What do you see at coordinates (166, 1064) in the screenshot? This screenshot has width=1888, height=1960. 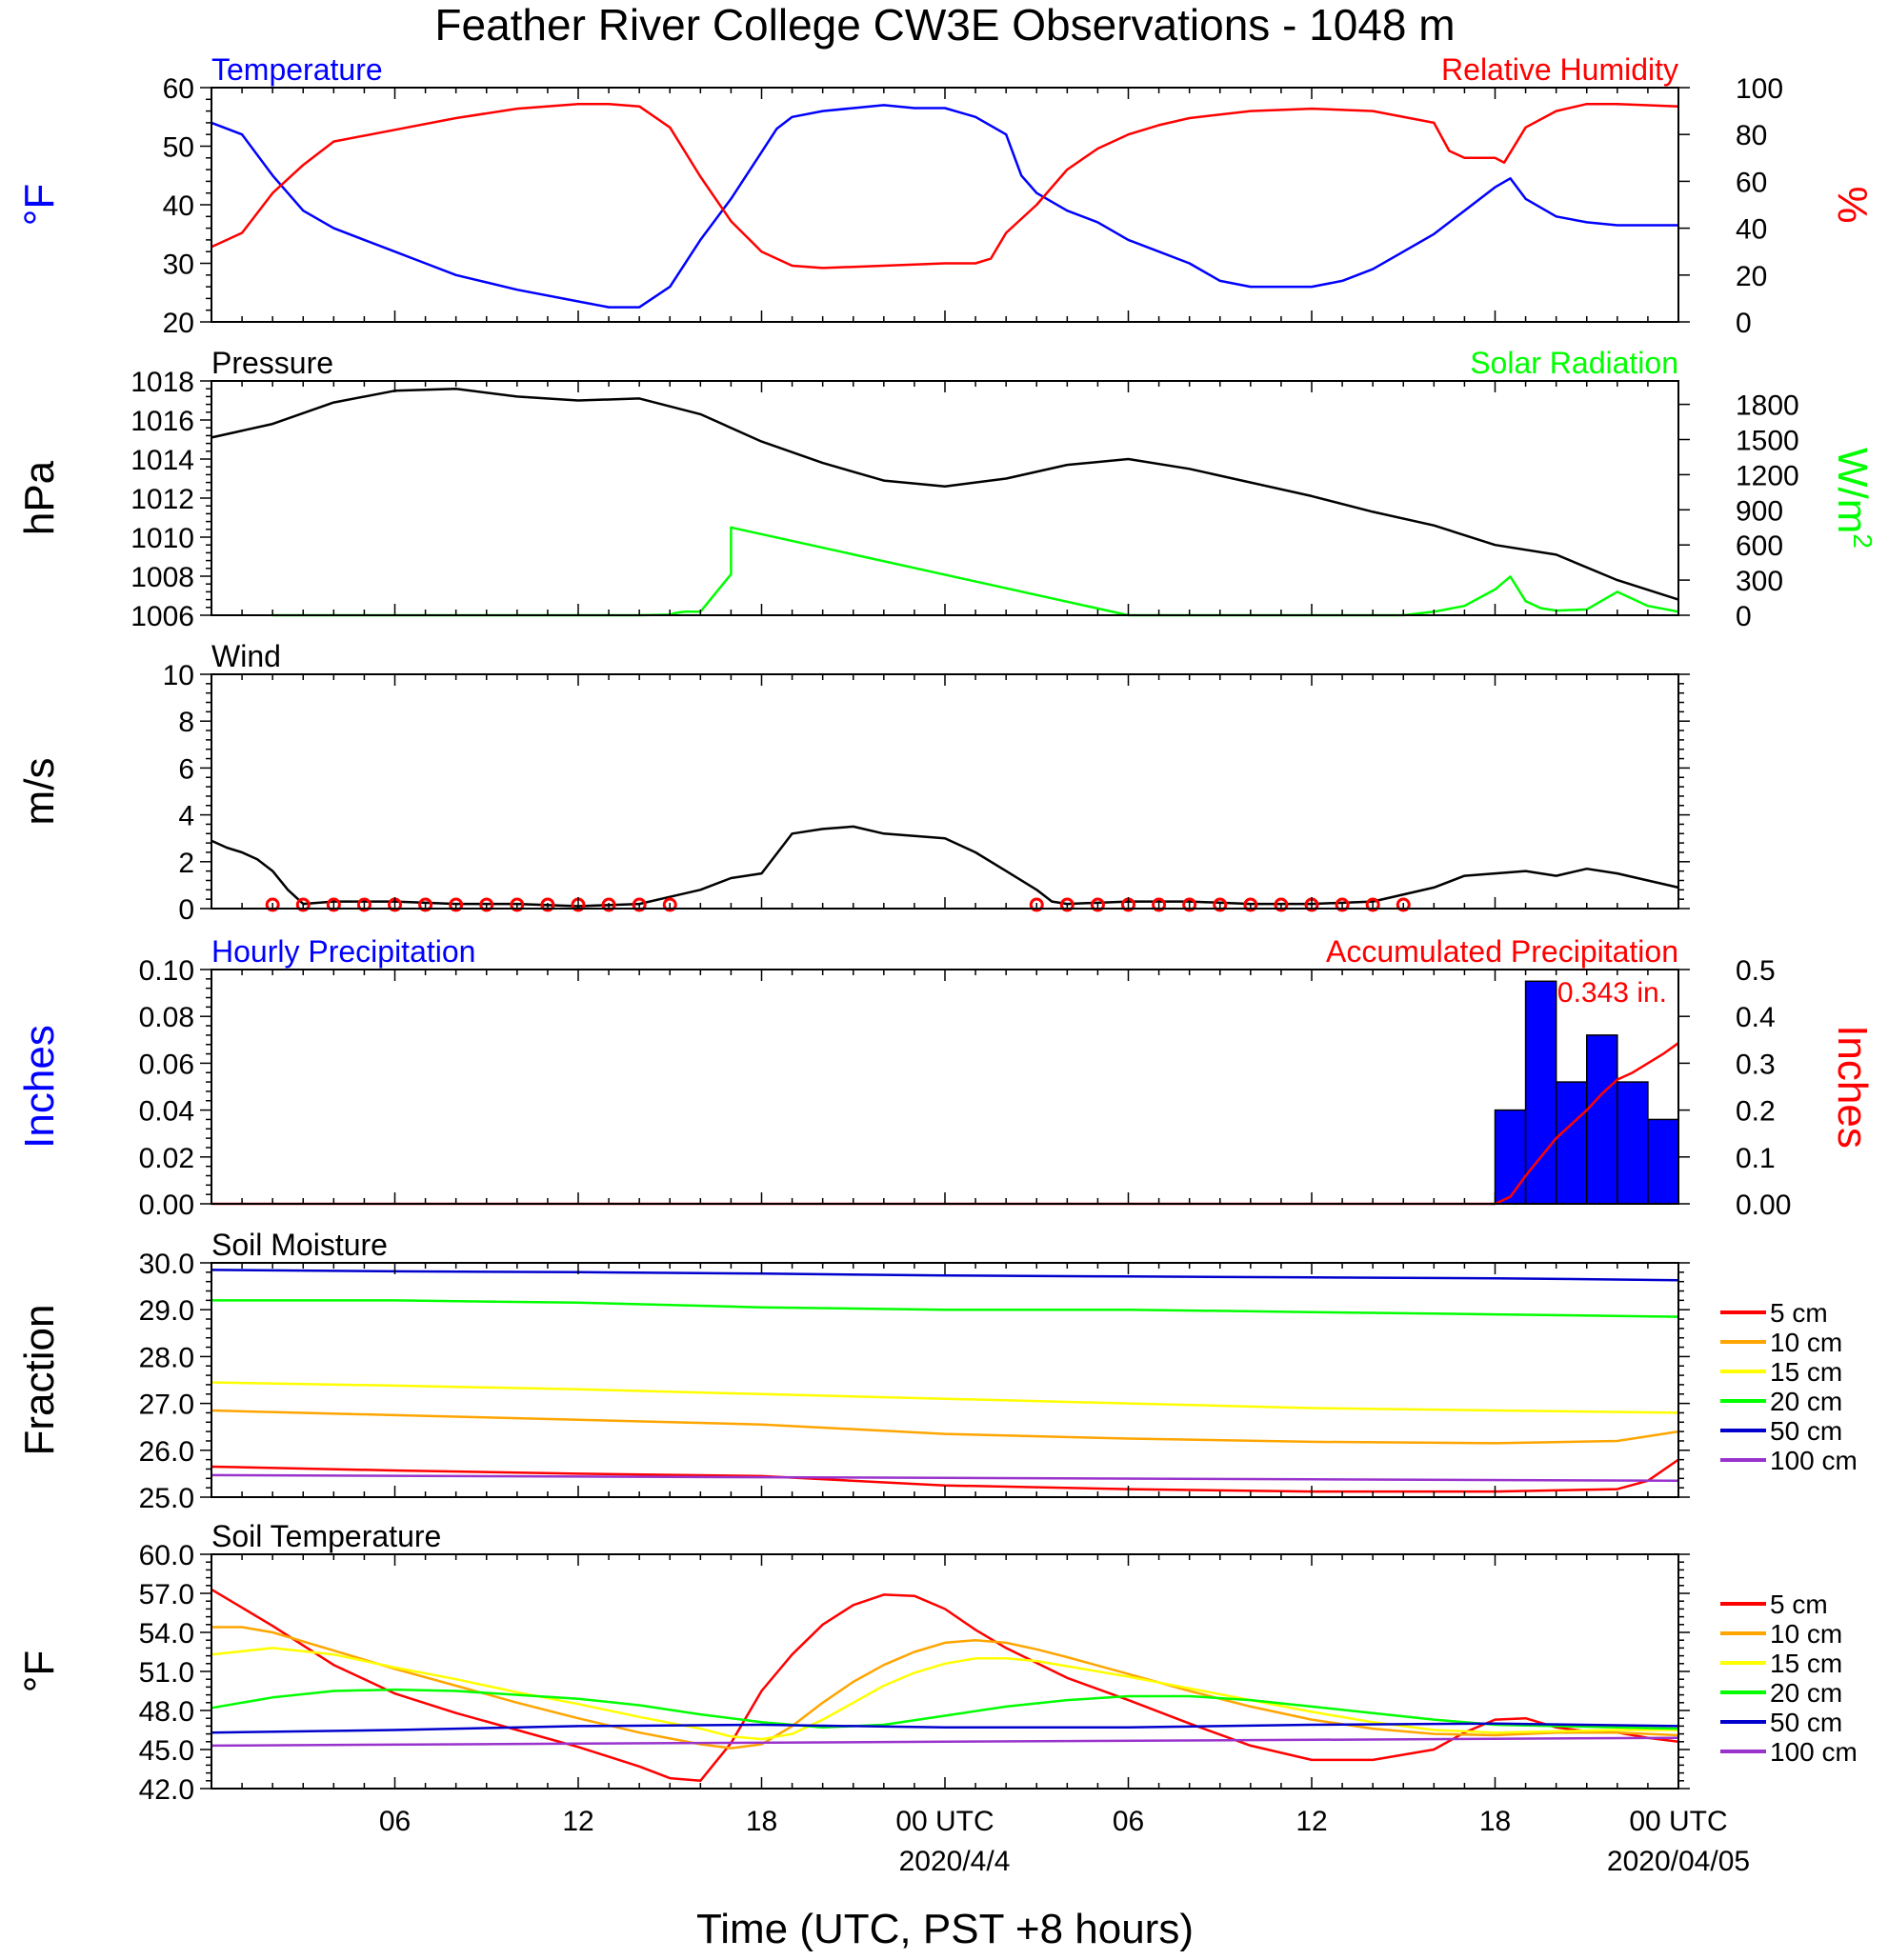 I see `y-tick-label: 0.06` at bounding box center [166, 1064].